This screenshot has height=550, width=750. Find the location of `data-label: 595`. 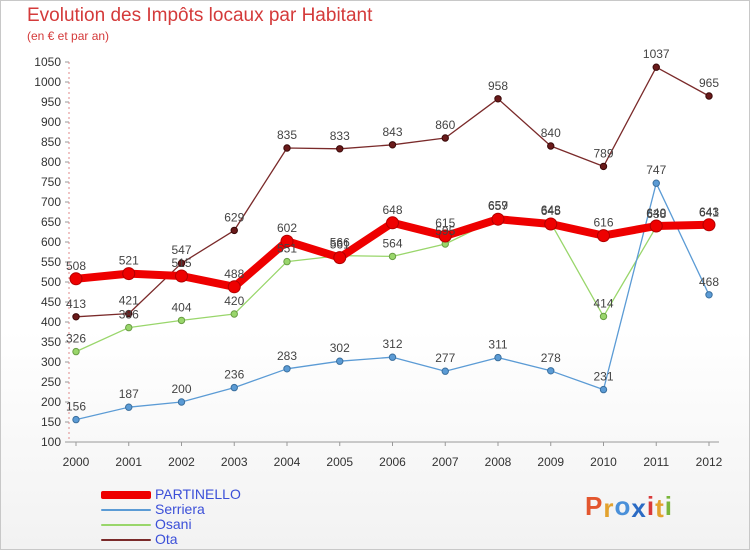

data-label: 595 is located at coordinates (445, 231).